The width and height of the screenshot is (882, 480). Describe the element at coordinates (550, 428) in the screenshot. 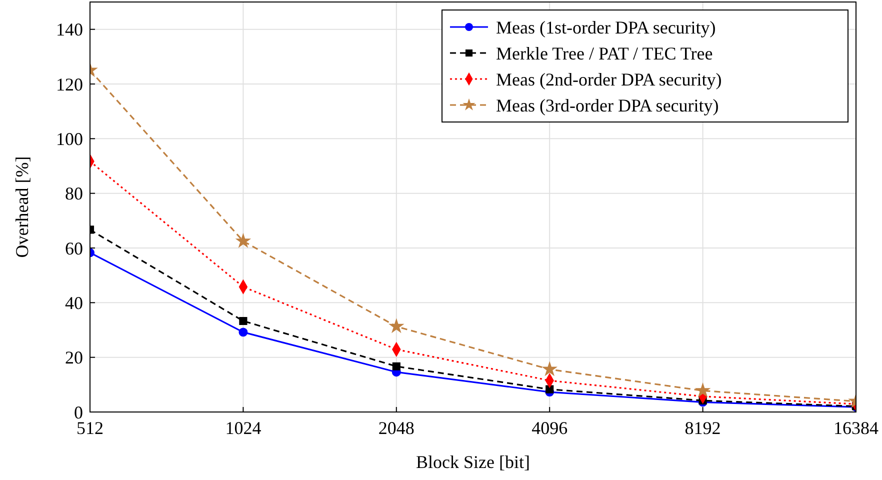

I see `x-tick-label: 4096` at that location.